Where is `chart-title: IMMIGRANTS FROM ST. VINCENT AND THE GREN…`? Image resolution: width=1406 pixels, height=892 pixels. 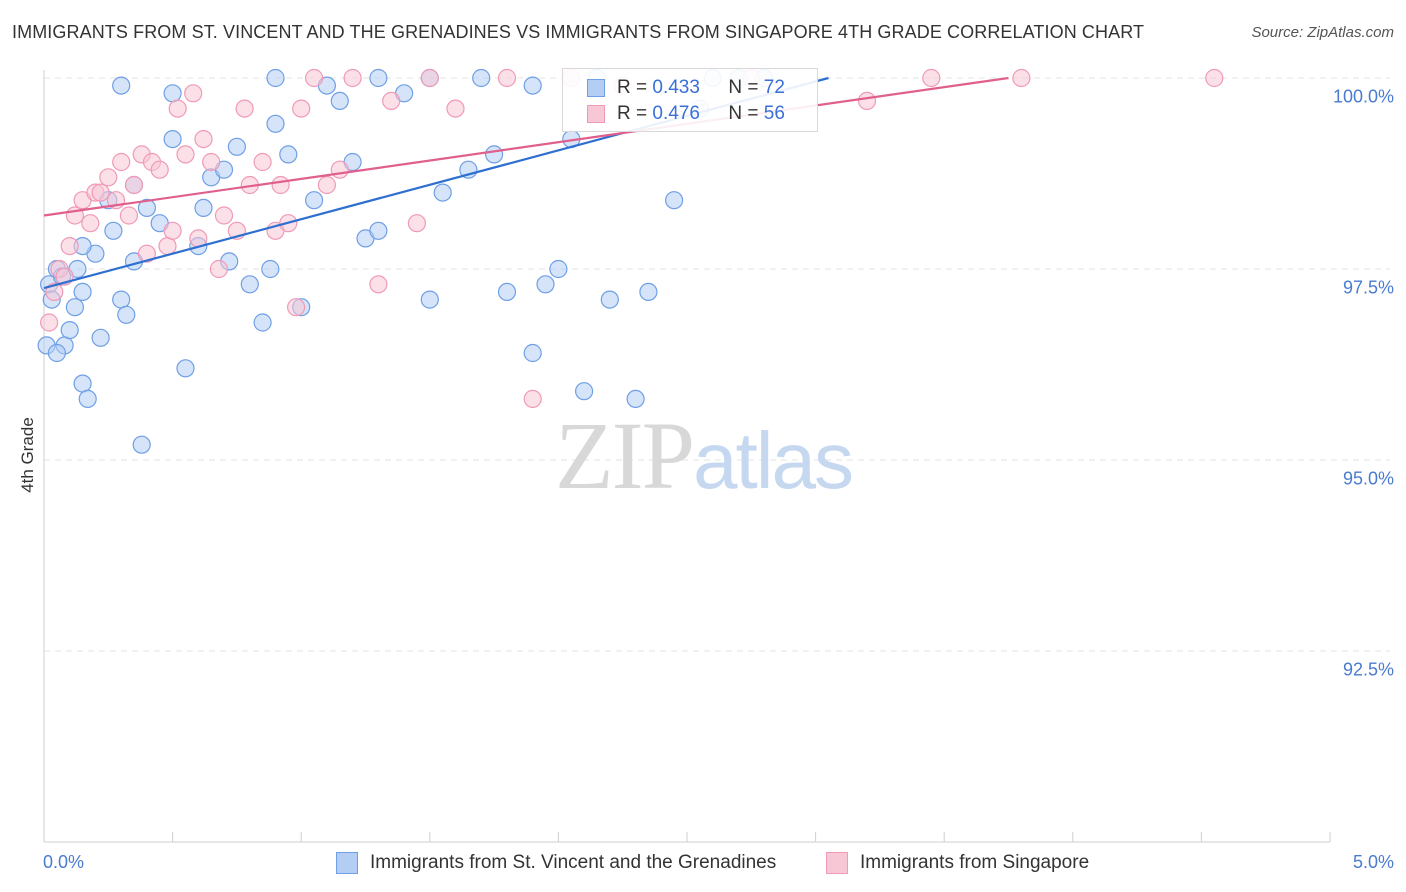 chart-title: IMMIGRANTS FROM ST. VINCENT AND THE GREN… is located at coordinates (578, 32).